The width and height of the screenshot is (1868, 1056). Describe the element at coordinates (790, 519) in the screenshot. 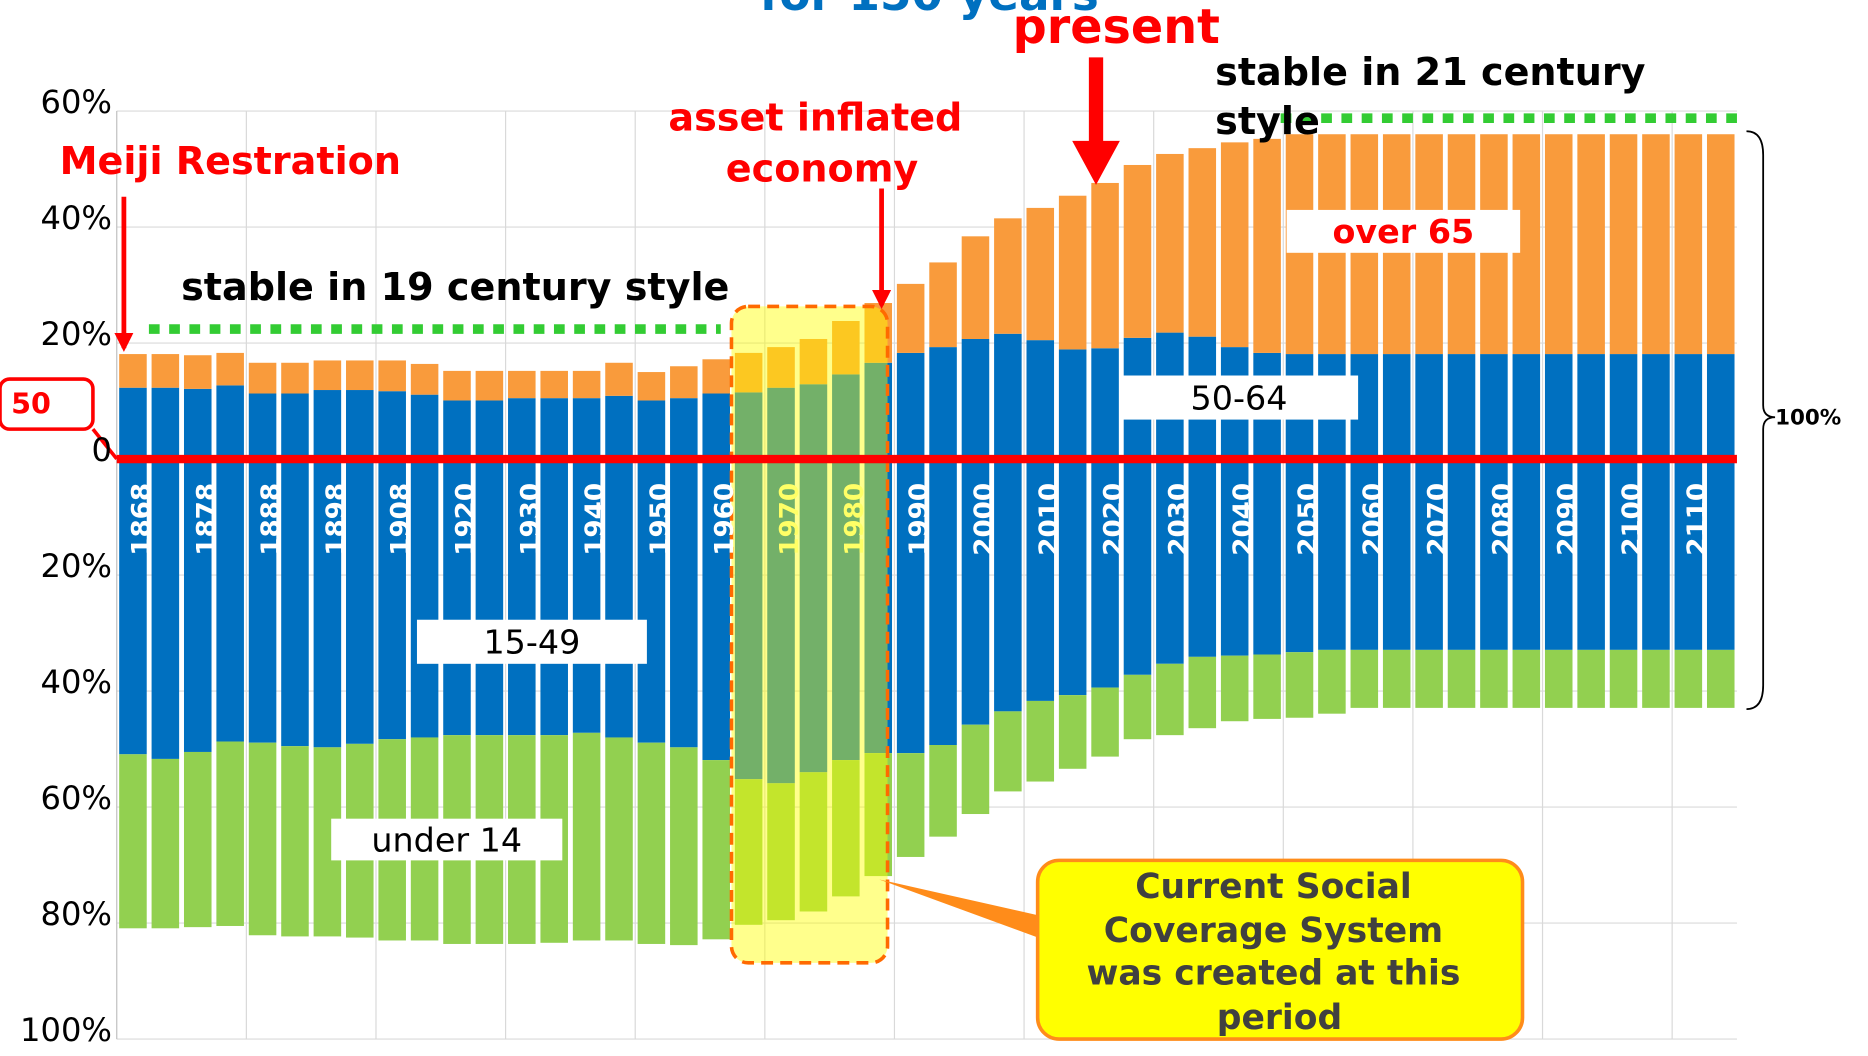

I see `x-tick-label: 1970` at that location.